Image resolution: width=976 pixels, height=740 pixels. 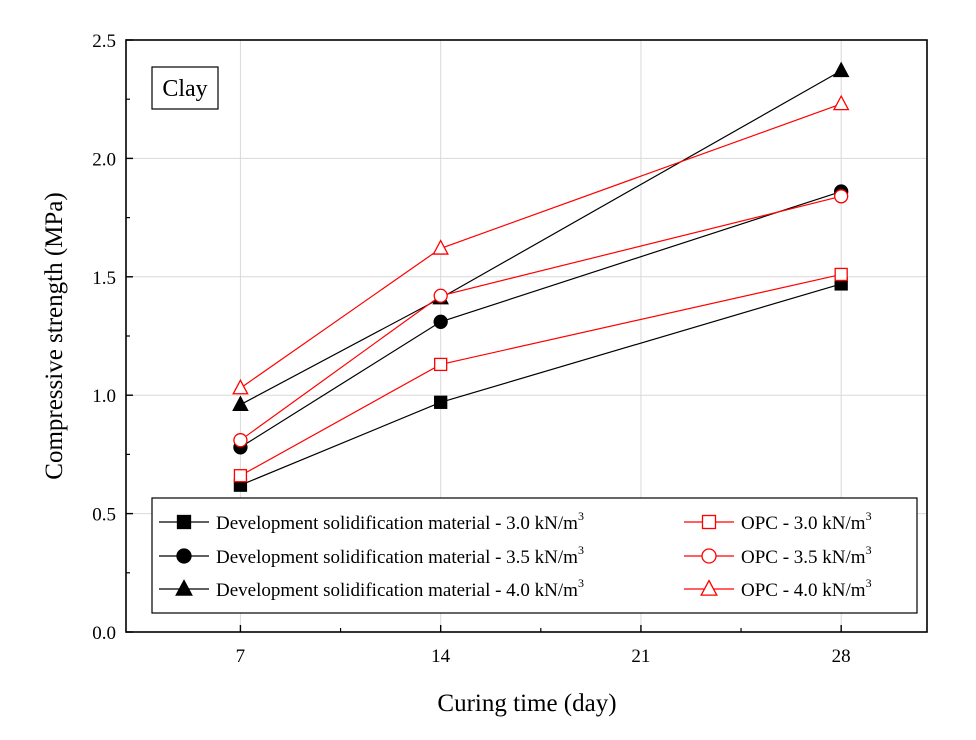 I want to click on legend-entry: OPC - 4.0 kN/m3, so click(x=778, y=588).